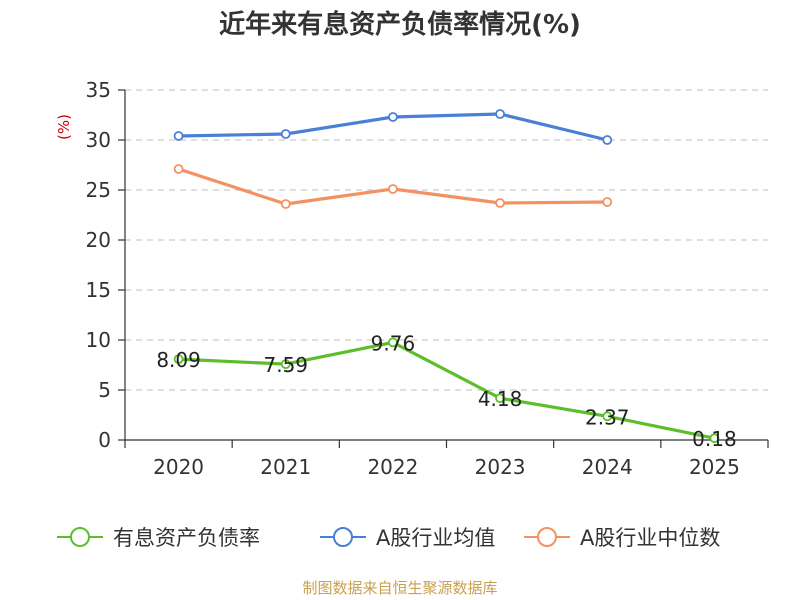  What do you see at coordinates (104, 440) in the screenshot?
I see `y-tick-label: 0` at bounding box center [104, 440].